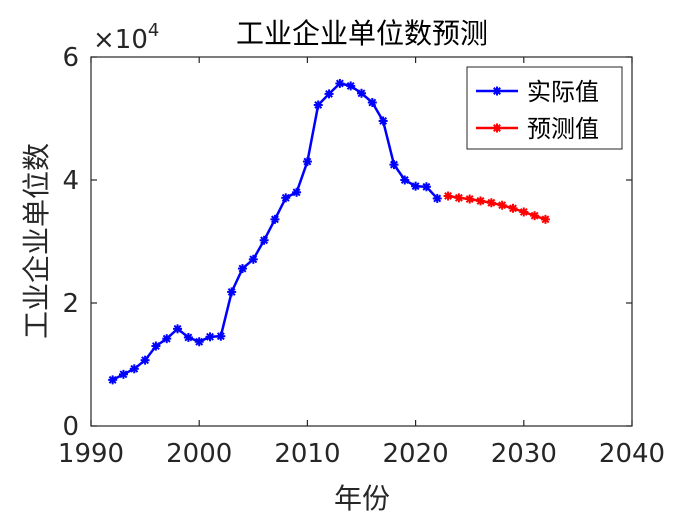 This screenshot has height=525, width=700. What do you see at coordinates (307, 454) in the screenshot?
I see `x-tick-label: 2010` at bounding box center [307, 454].